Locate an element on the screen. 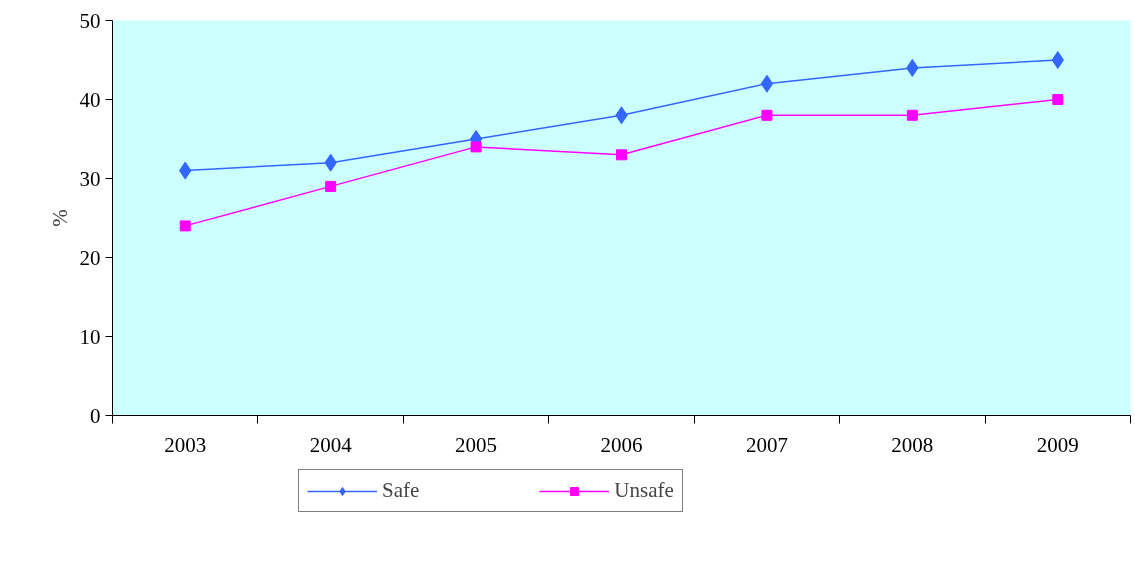 The height and width of the screenshot is (571, 1135). x-tick-label: 2007 is located at coordinates (766, 444).